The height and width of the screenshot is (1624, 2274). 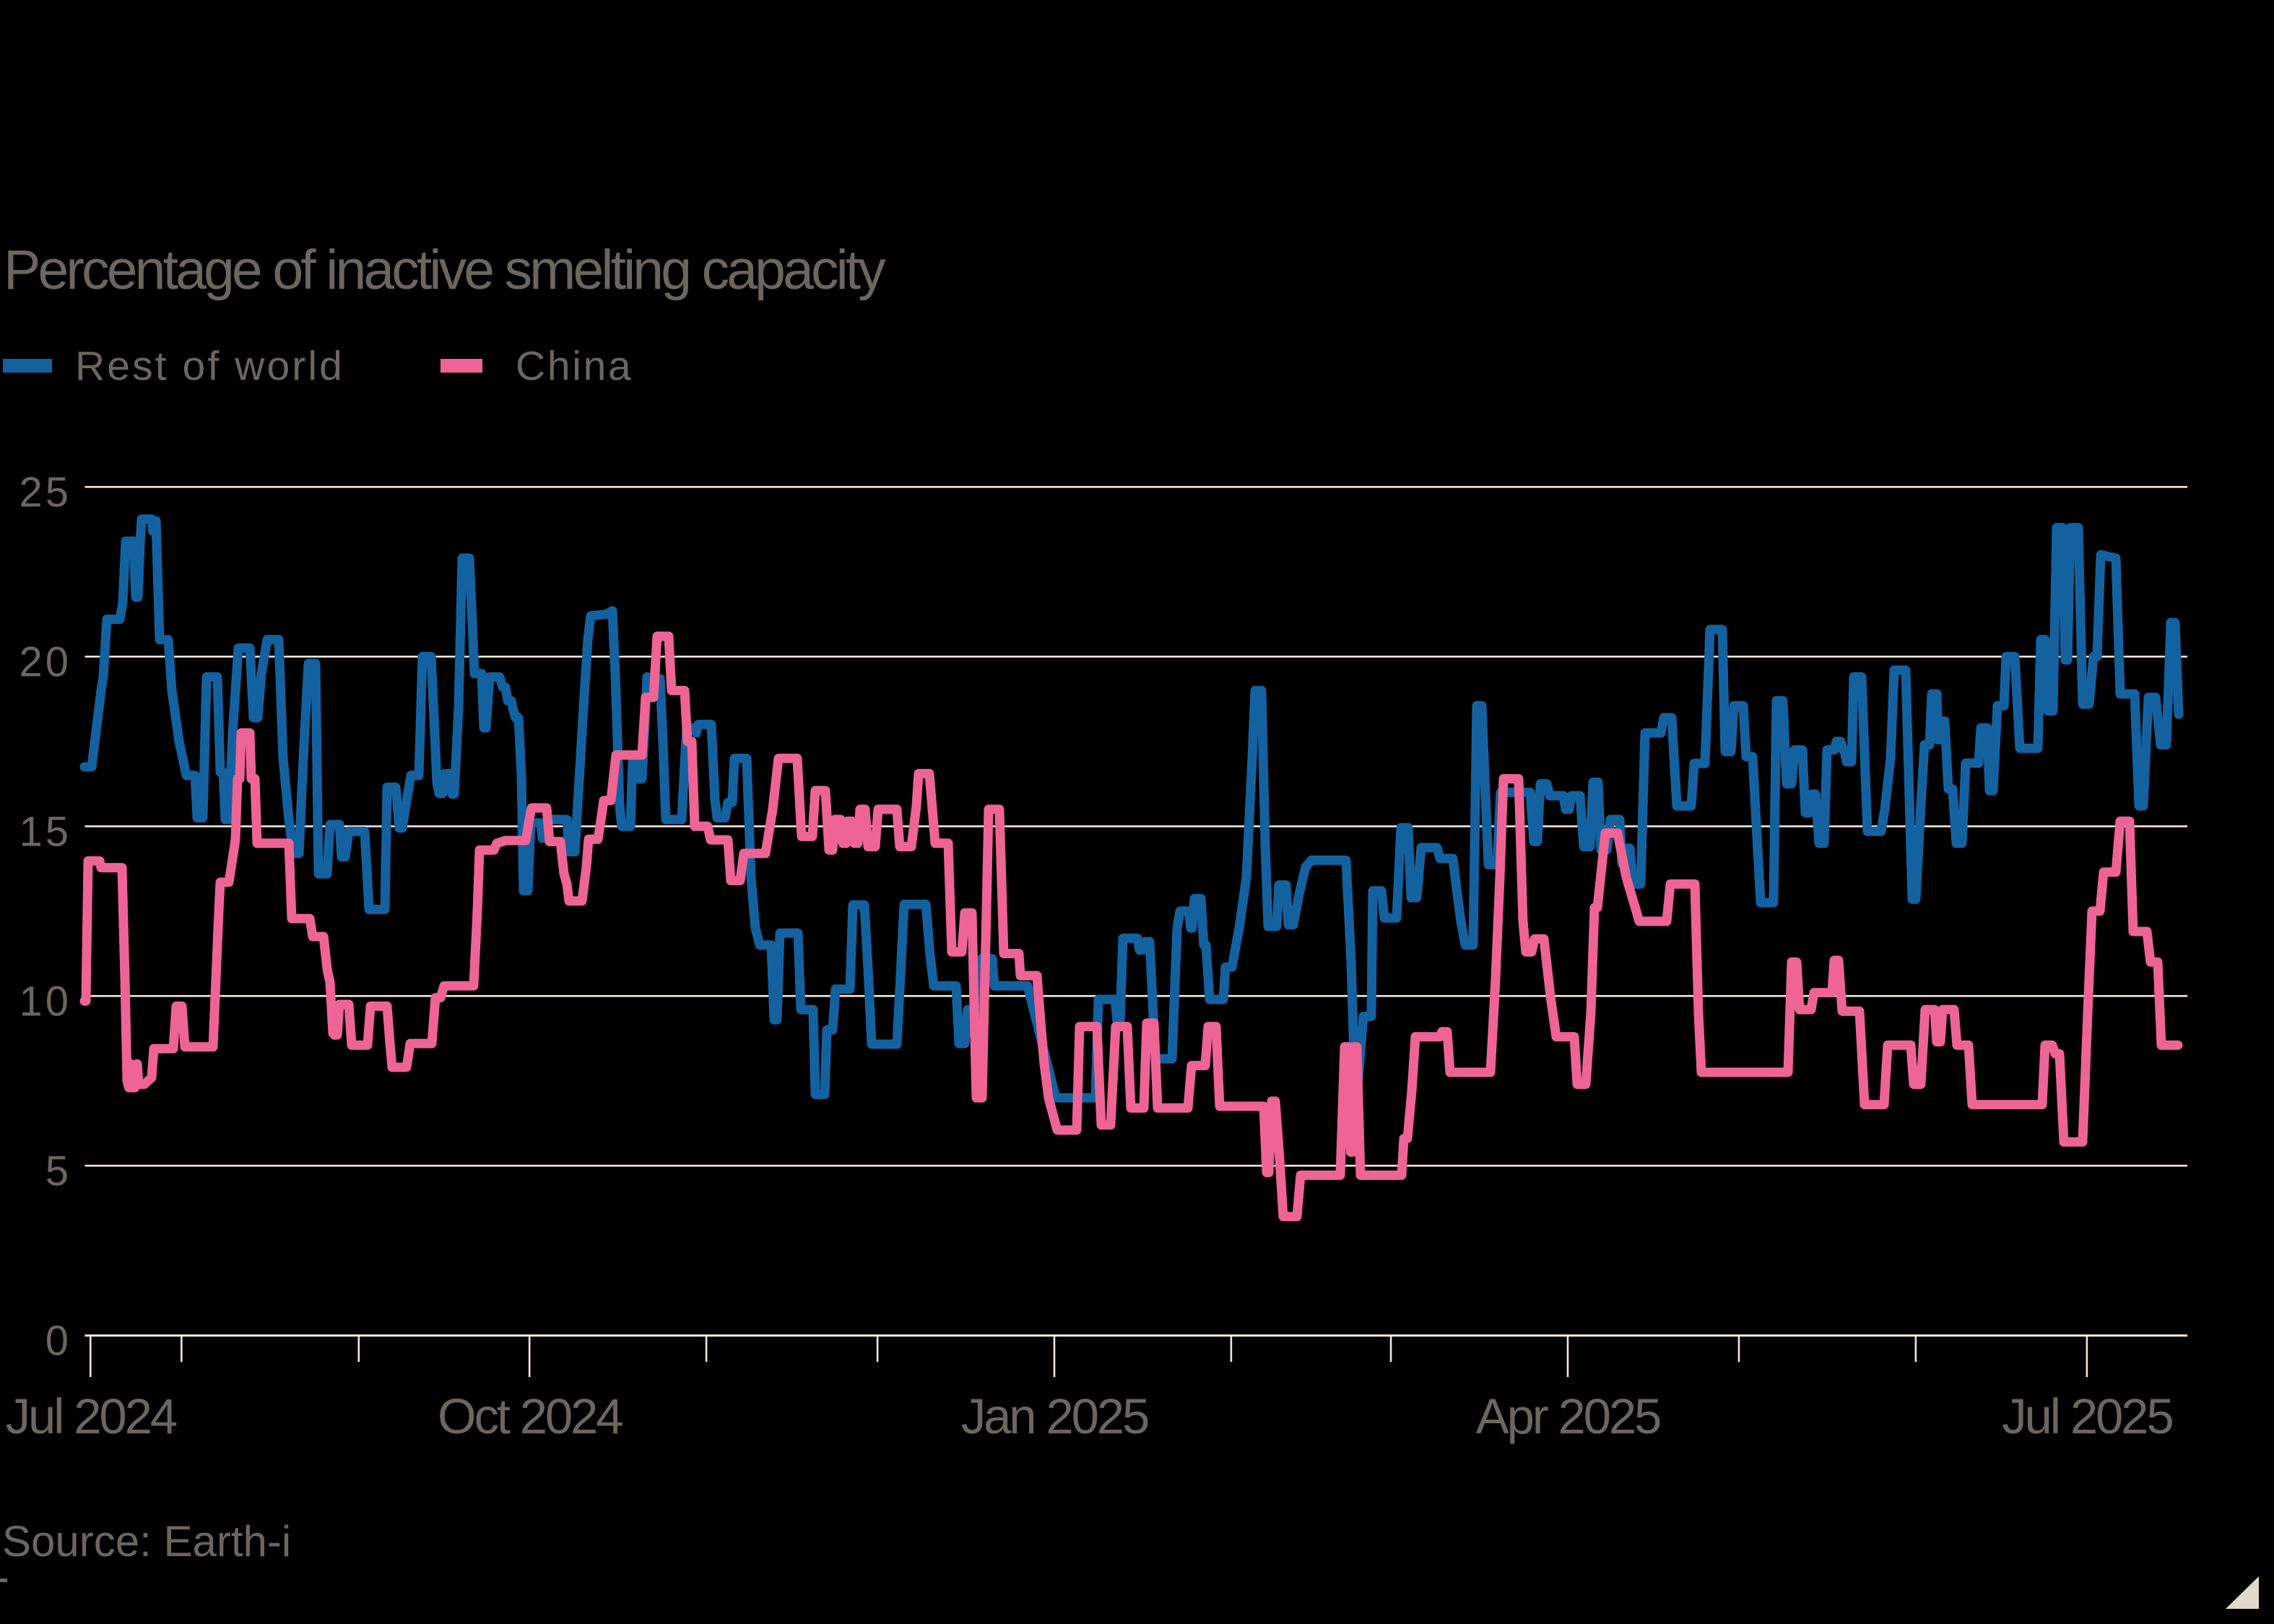 I want to click on svg-text:Percentage of inactive smeltin: Percentage of inactive smelting capacity, so click(x=445, y=270).